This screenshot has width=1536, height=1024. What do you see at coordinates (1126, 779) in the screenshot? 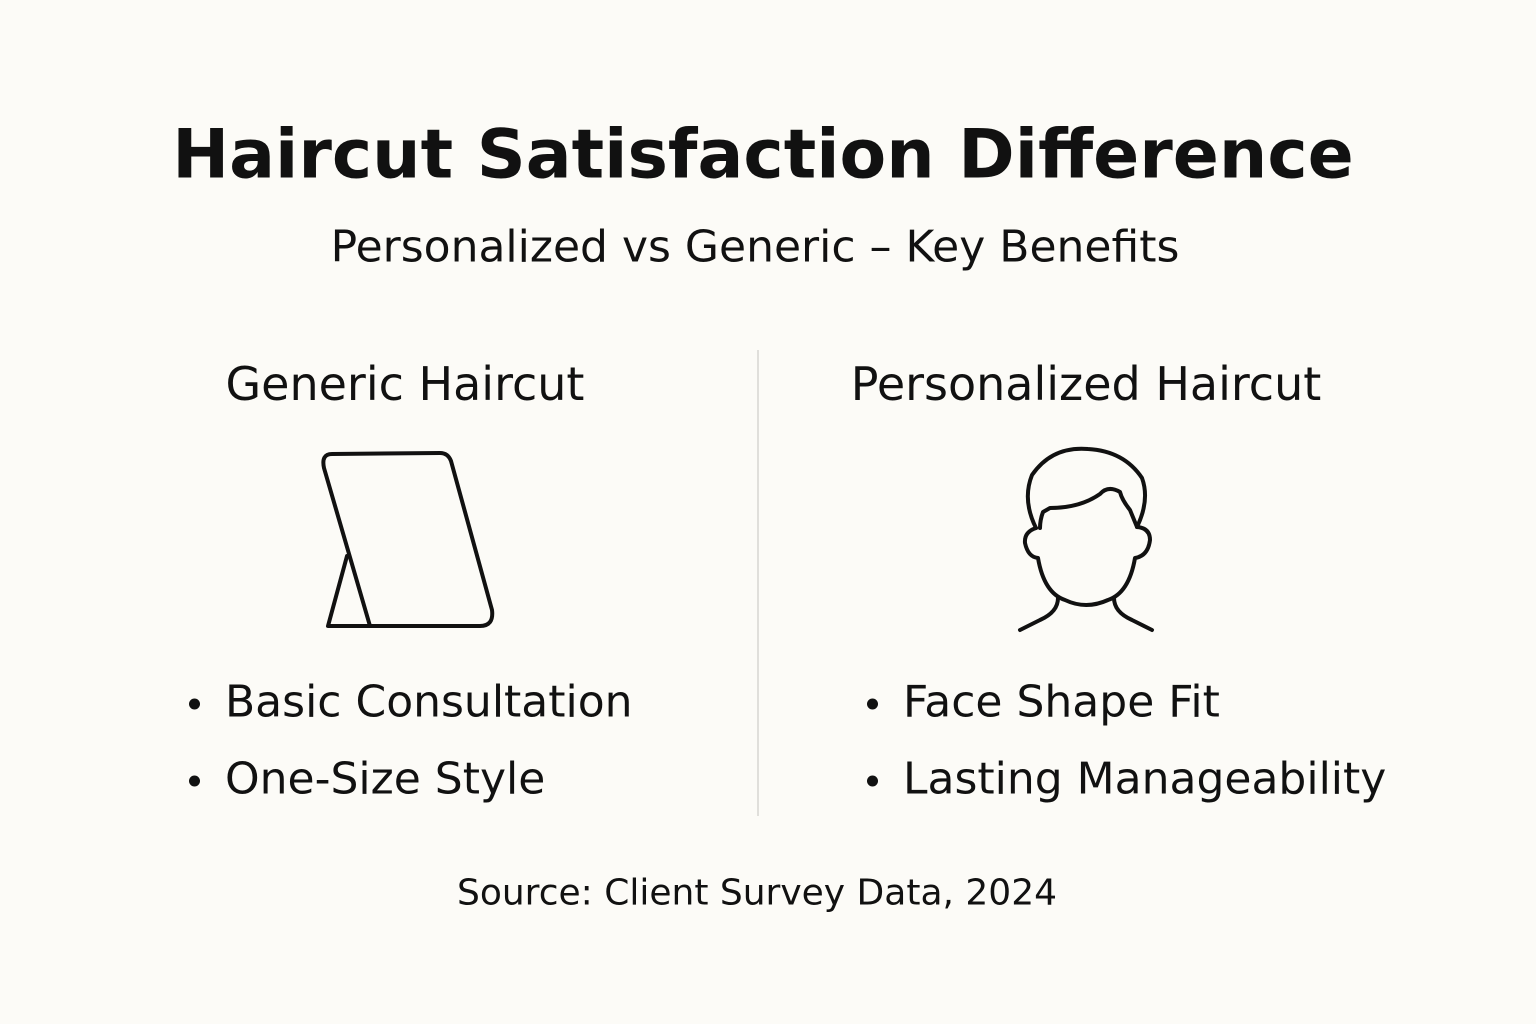
I see `bullet-item: Lasting Manageability` at bounding box center [1126, 779].